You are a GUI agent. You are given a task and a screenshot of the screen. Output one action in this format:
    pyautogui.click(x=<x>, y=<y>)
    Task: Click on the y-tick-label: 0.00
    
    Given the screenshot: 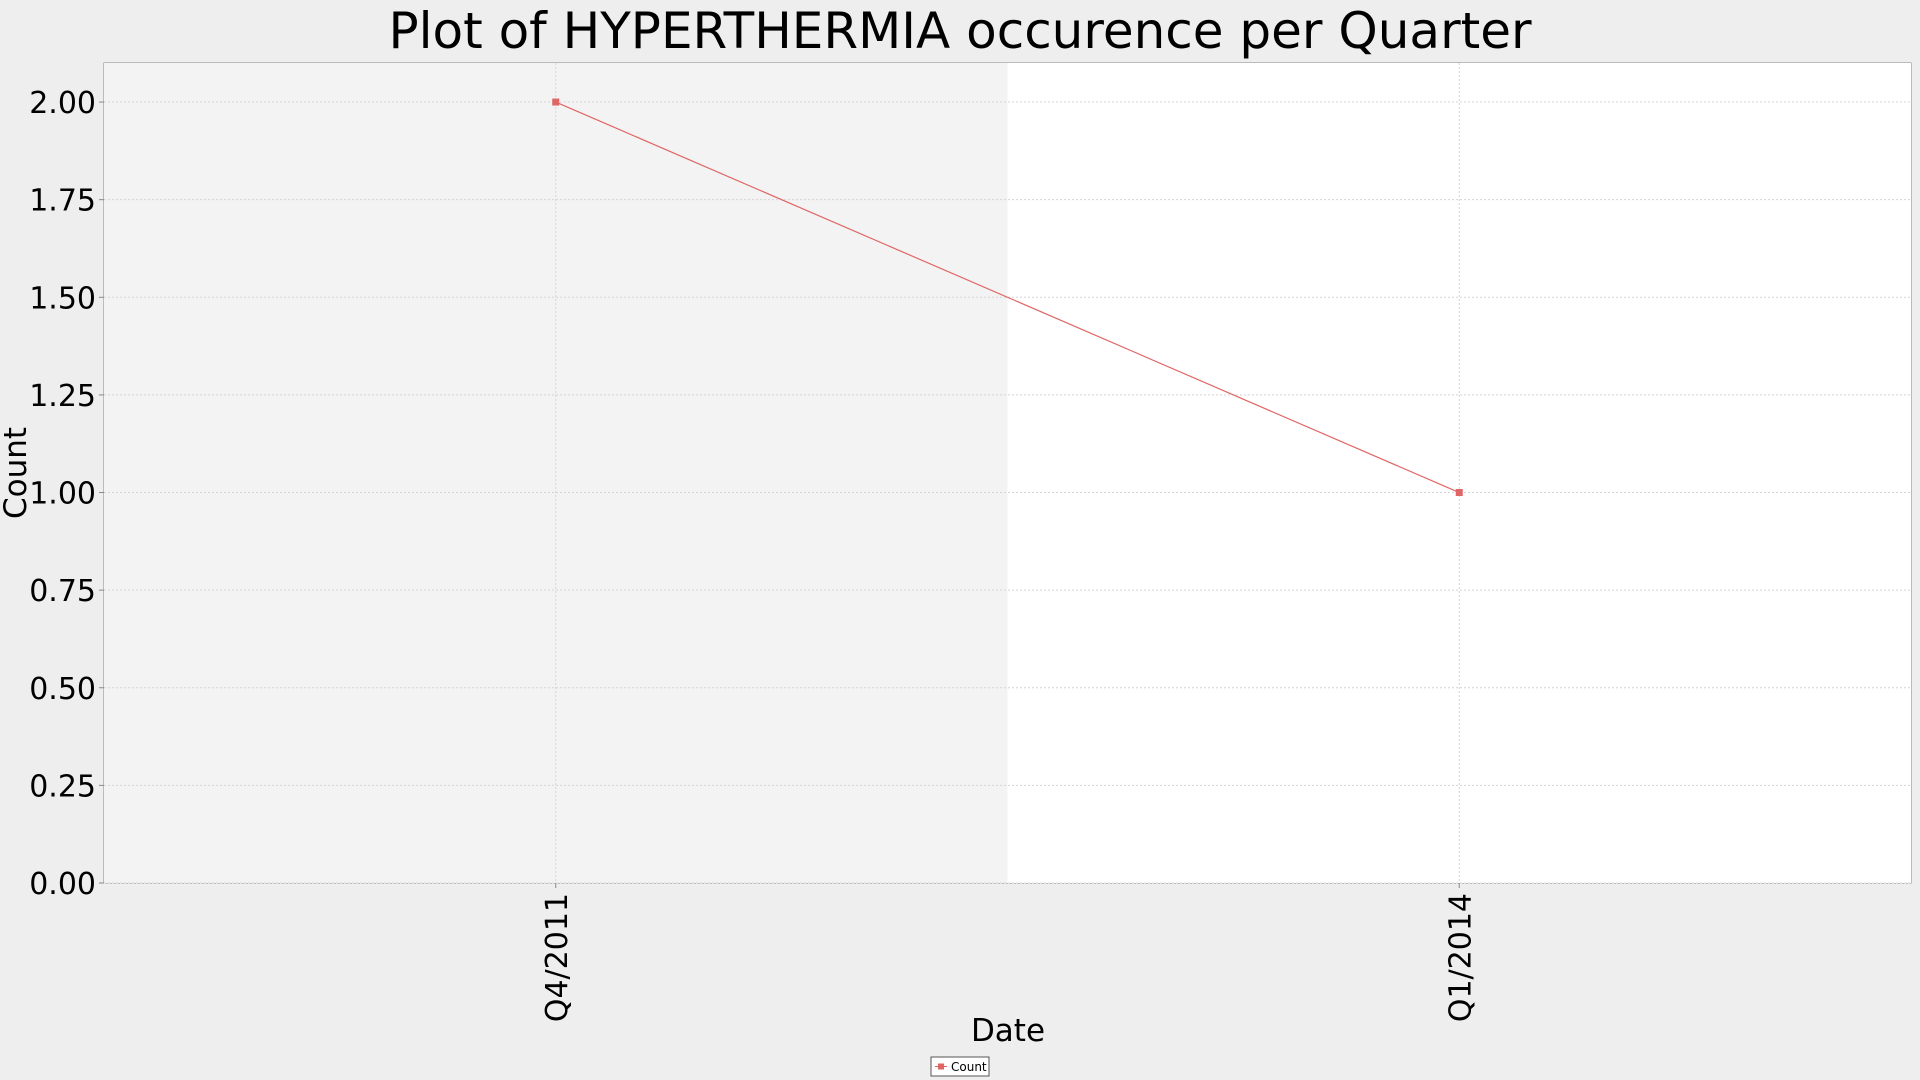 What is the action you would take?
    pyautogui.click(x=62, y=884)
    